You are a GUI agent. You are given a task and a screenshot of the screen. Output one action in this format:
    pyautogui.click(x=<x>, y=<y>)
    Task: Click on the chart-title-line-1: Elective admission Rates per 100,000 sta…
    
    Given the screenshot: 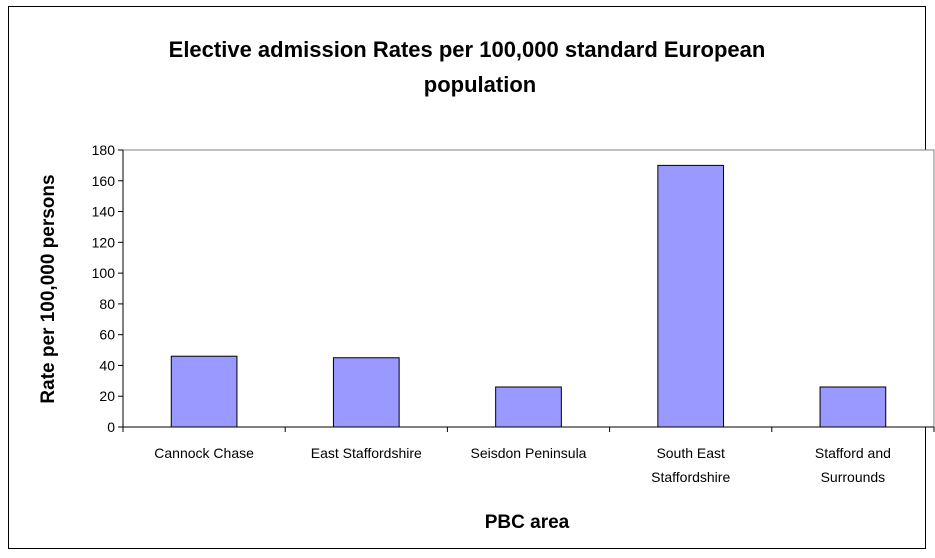 What is the action you would take?
    pyautogui.click(x=467, y=49)
    